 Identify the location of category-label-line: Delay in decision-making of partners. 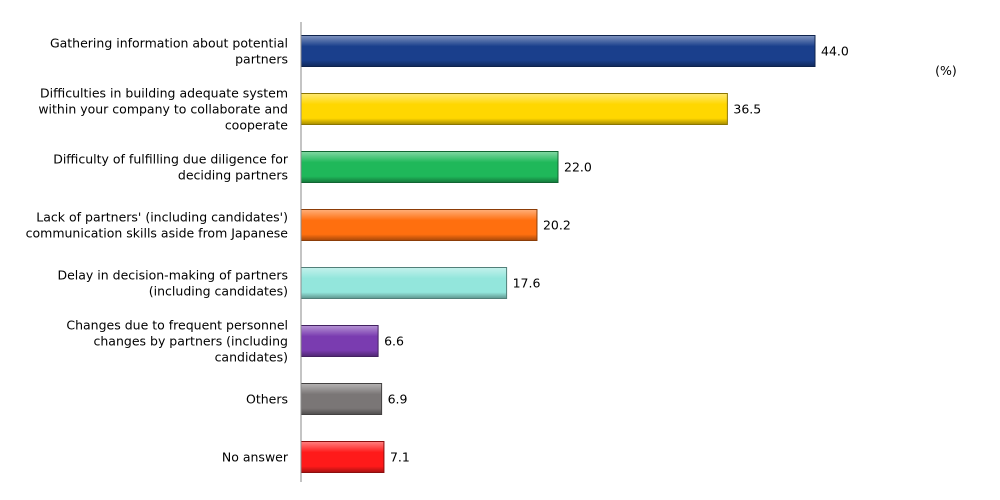
(172, 275).